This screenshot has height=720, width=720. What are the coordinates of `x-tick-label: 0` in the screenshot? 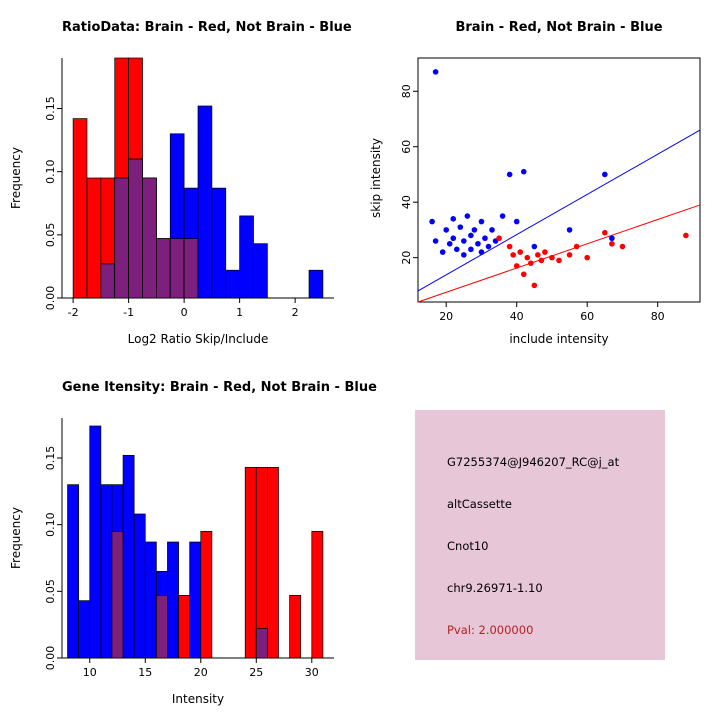 It's located at (184, 312).